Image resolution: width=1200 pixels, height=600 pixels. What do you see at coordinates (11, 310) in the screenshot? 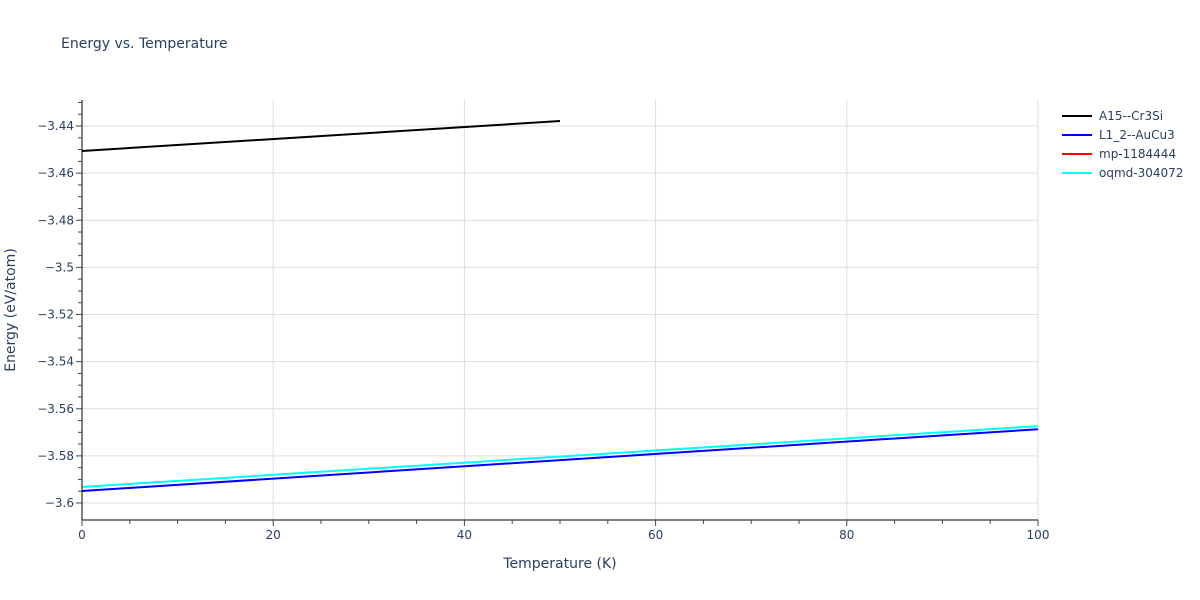
I see `y-axis-title: Energy (eV/atom)` at bounding box center [11, 310].